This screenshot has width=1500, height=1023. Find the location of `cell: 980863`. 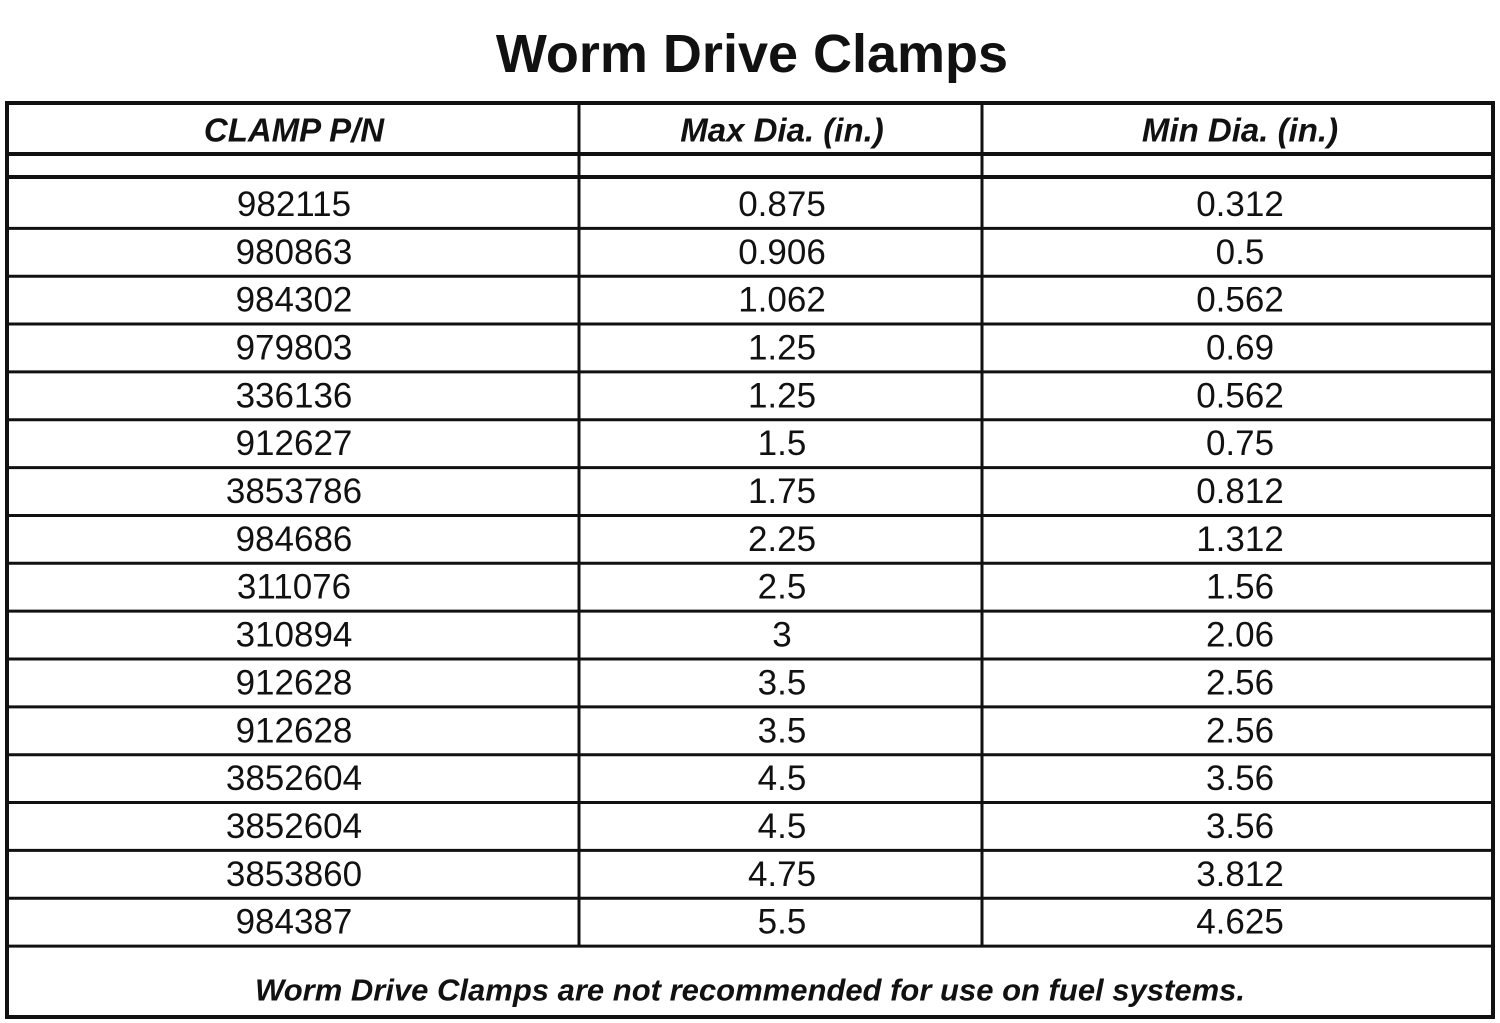

cell: 980863 is located at coordinates (294, 252).